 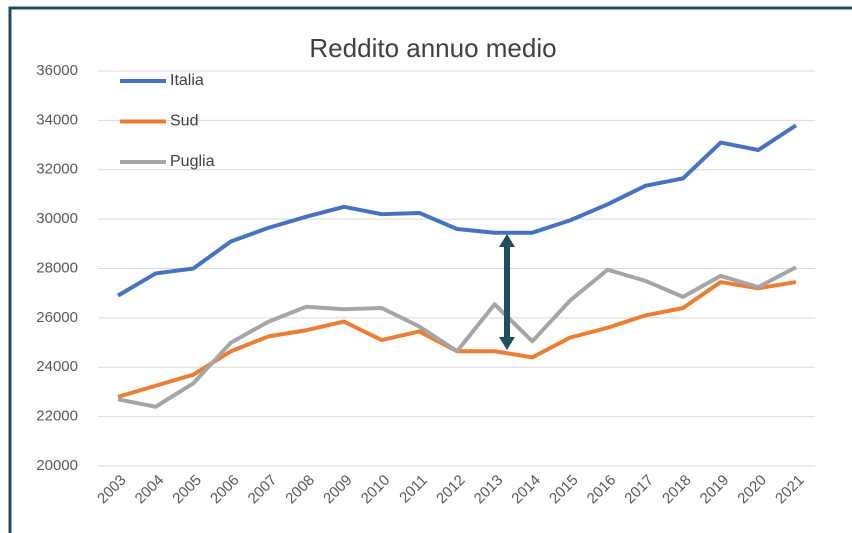 What do you see at coordinates (57, 70) in the screenshot?
I see `y-tick-label: 36000` at bounding box center [57, 70].